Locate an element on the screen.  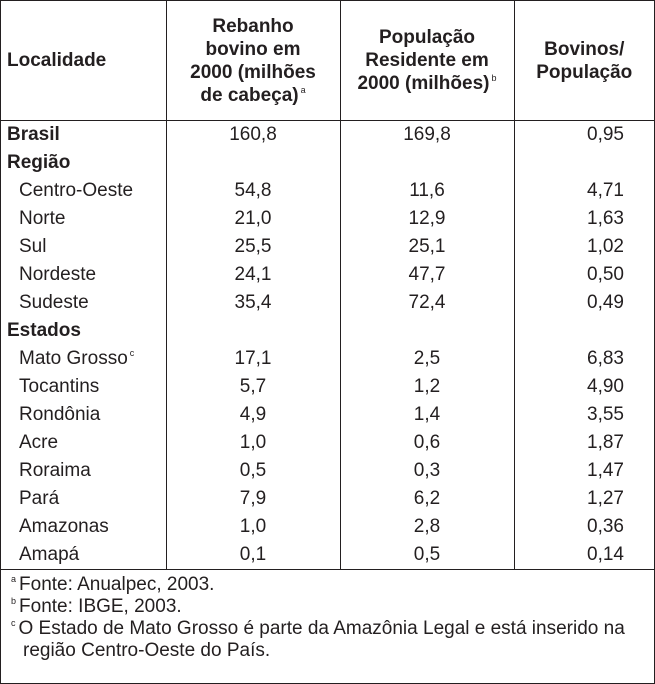
footnote-mark-b: b is located at coordinates (494, 78).